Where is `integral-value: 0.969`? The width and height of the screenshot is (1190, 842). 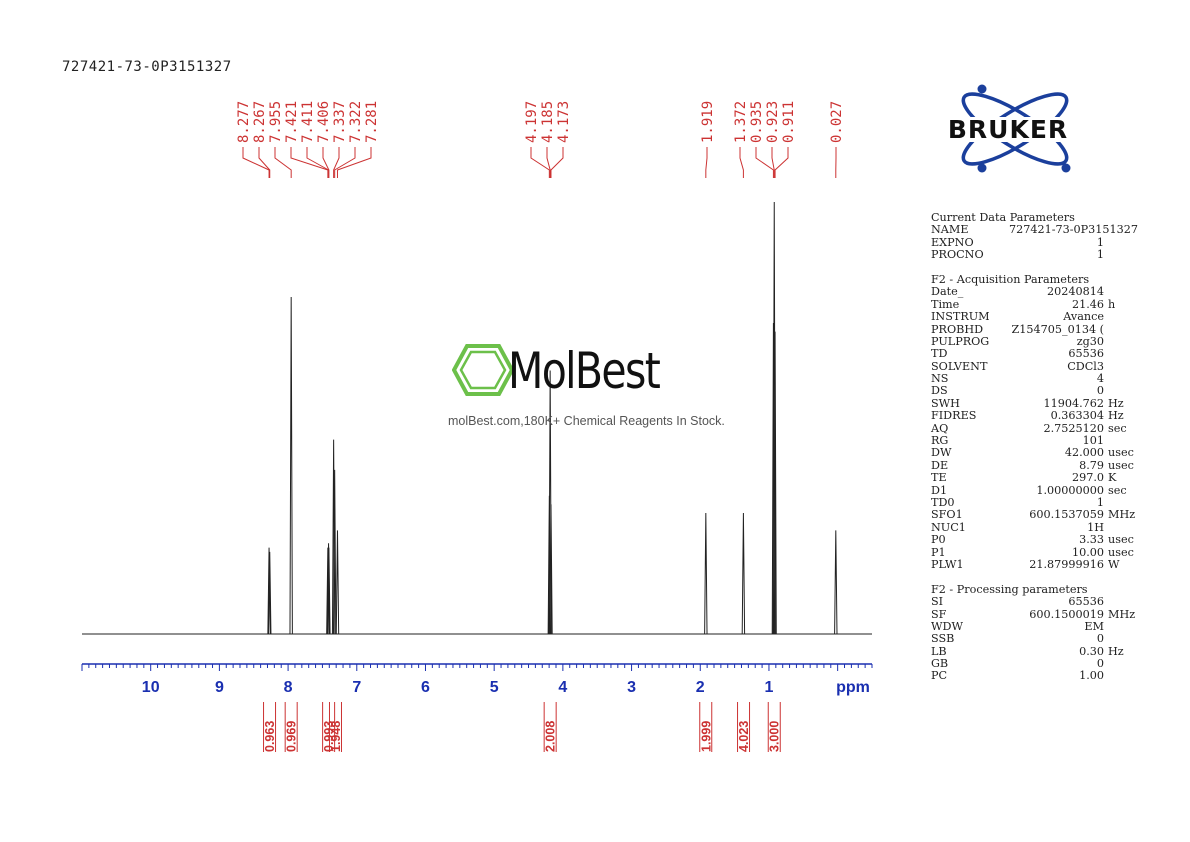 integral-value: 0.969 is located at coordinates (292, 736).